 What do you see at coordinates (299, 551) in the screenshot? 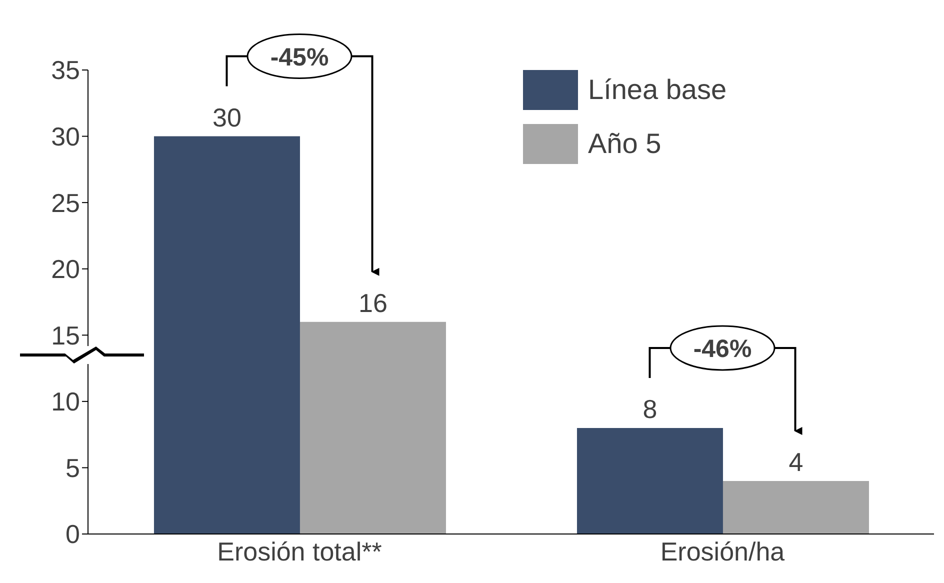
I see `x-tick-label: Erosión total**` at bounding box center [299, 551].